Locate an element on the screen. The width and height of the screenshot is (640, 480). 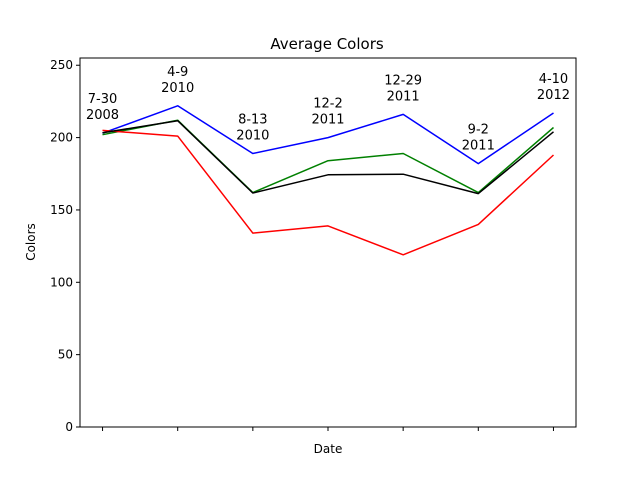
annotation-date: 12-29 is located at coordinates (403, 80).